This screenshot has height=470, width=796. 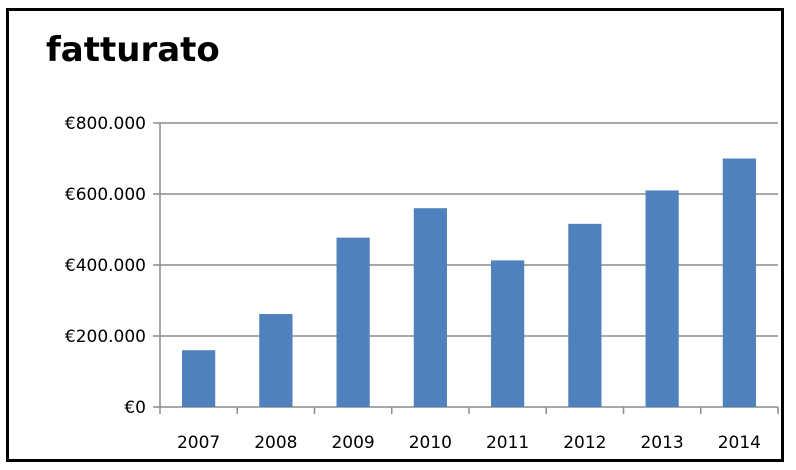 I want to click on bar-2011, so click(x=508, y=333).